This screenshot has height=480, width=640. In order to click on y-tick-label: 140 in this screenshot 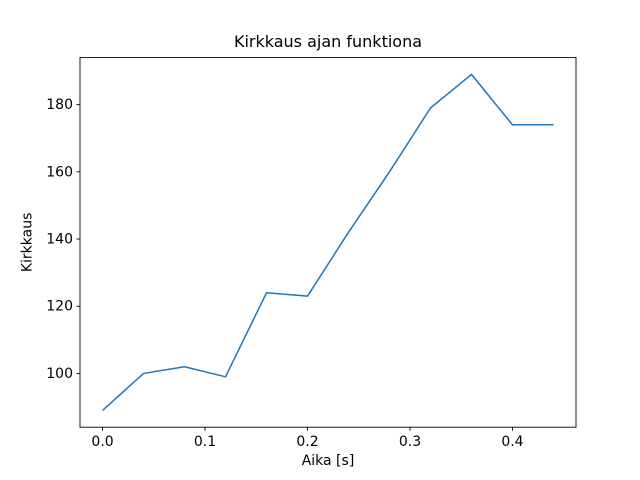, I will do `click(59, 240)`.